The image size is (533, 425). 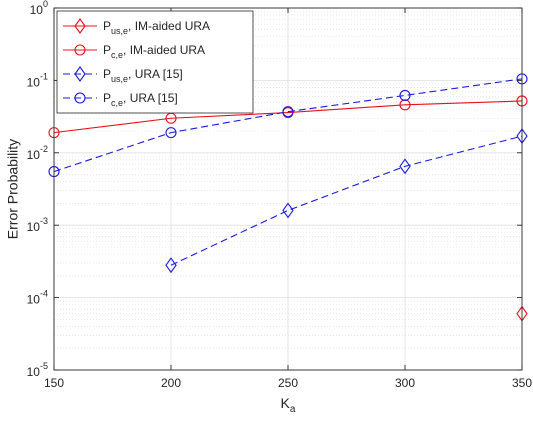 I want to click on x-tick-label: 300, so click(x=405, y=383).